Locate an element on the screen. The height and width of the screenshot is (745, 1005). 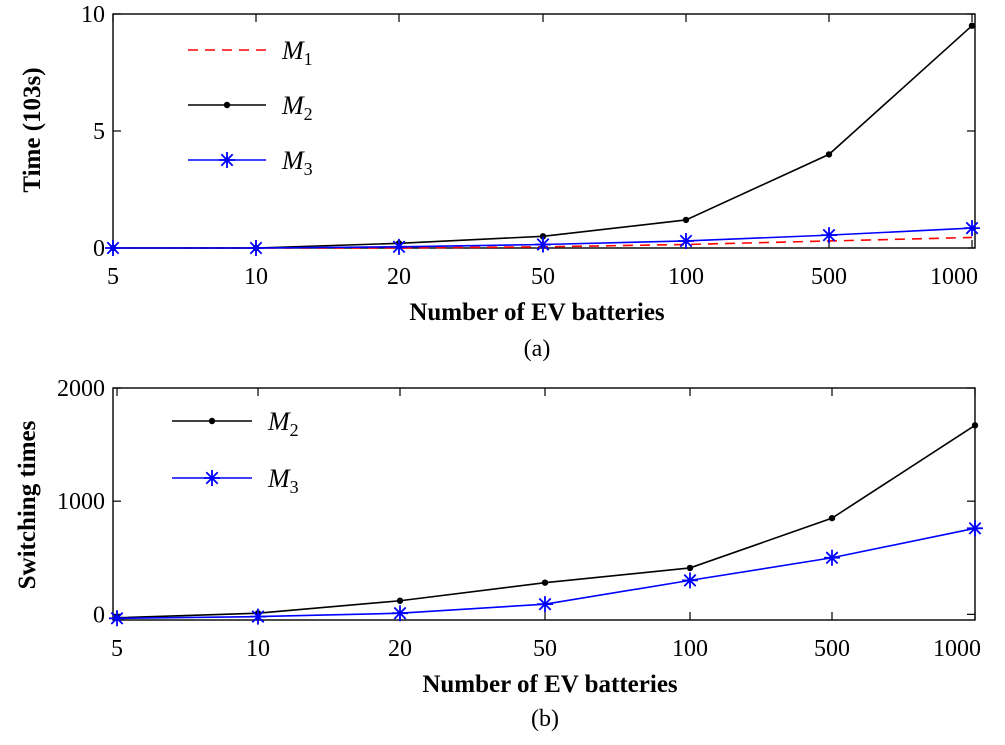
x-tick-label-a: 10 is located at coordinates (256, 277).